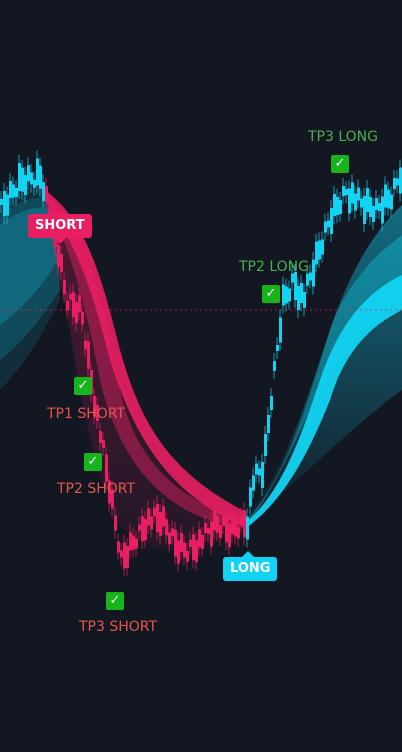 This screenshot has width=402, height=752. Describe the element at coordinates (118, 627) in the screenshot. I see `tp3-short-label: TP3 SHORT` at that location.